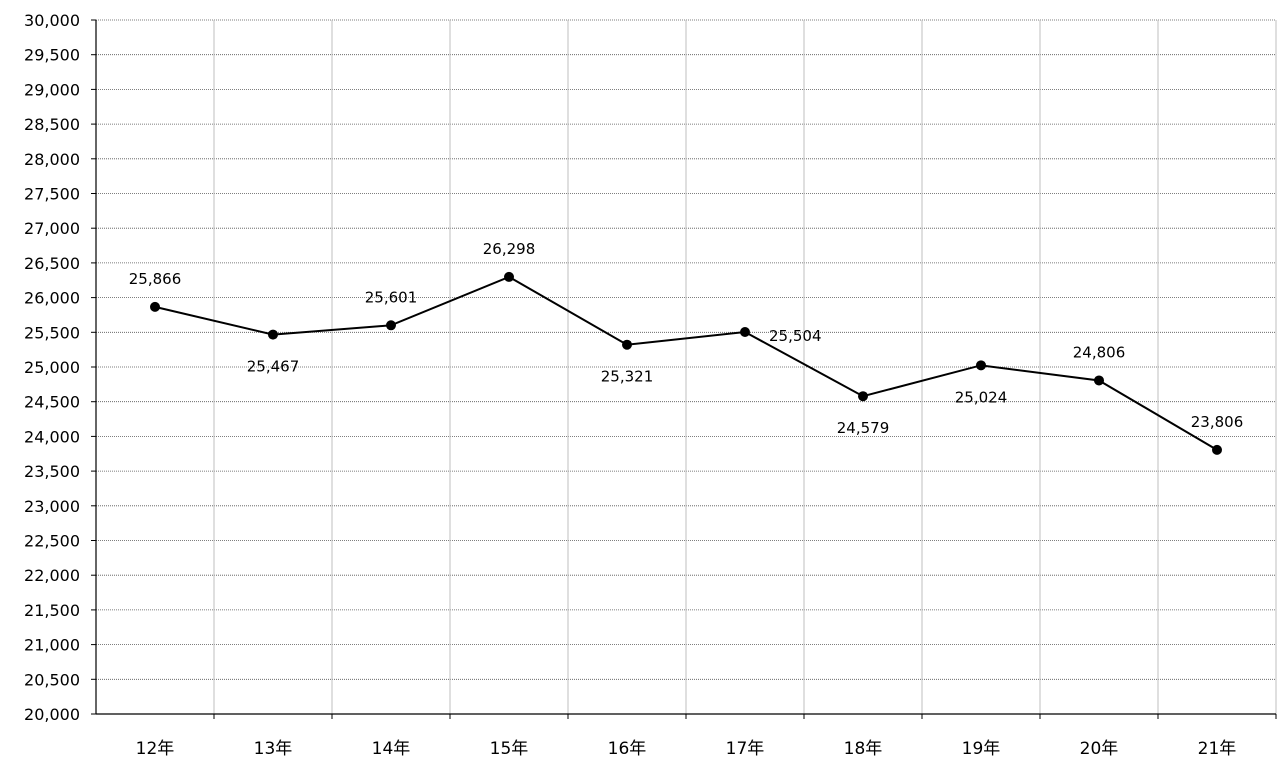 The image size is (1281, 759). Describe the element at coordinates (273, 367) in the screenshot. I see `data-label: 25,467` at that location.